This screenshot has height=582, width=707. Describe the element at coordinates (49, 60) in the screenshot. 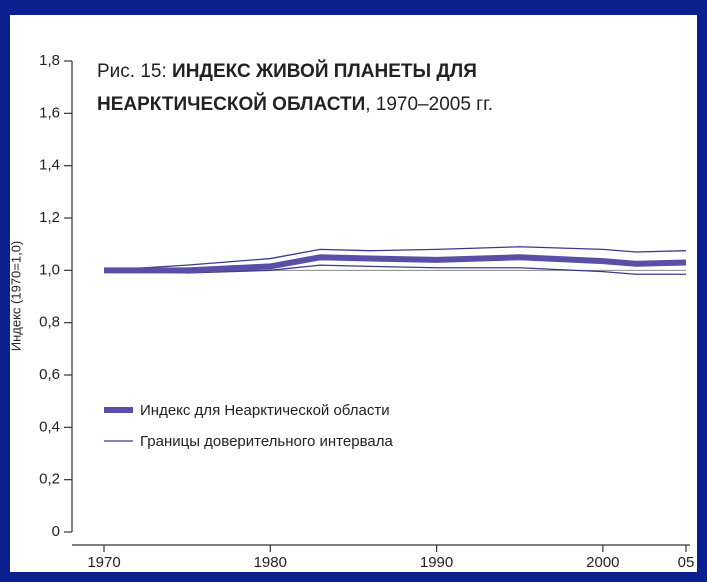

I see `y-tick-label: 1,8` at that location.